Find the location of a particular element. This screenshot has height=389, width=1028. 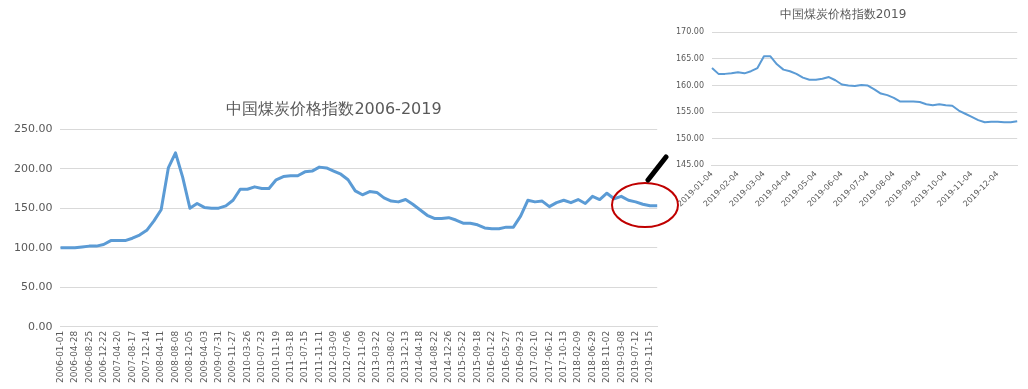

y-tick-label: 155.00 is located at coordinates (689, 112).